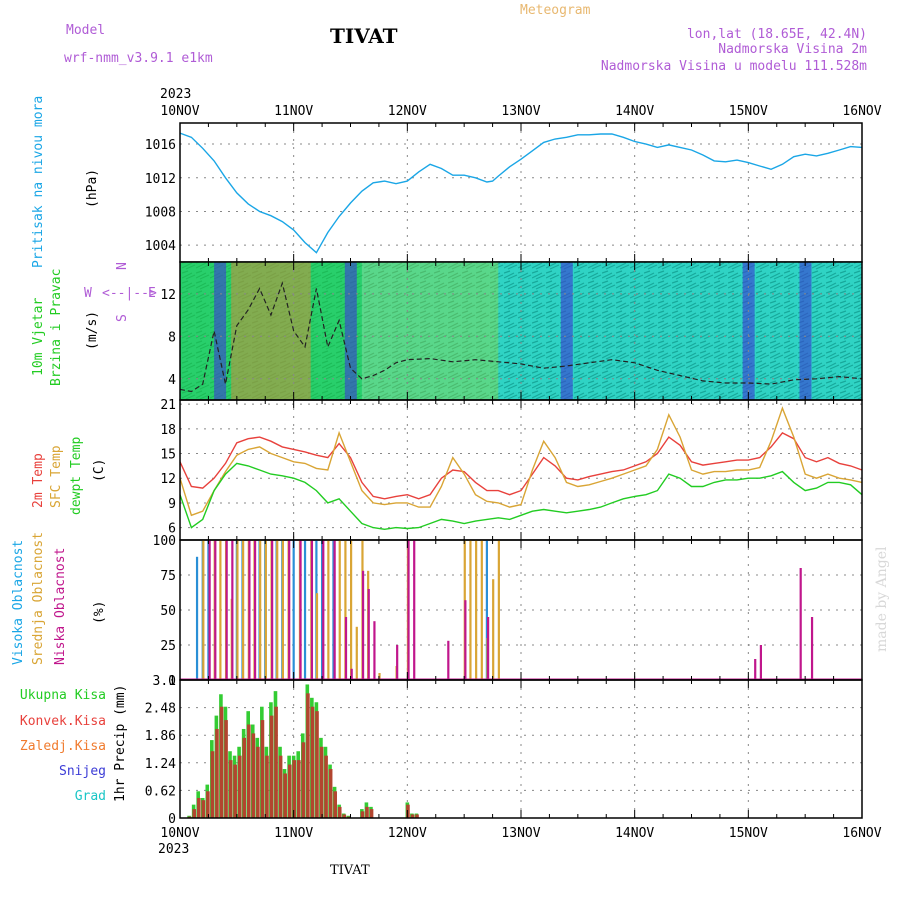 Image resolution: width=900 pixels, height=900 pixels. What do you see at coordinates (88, 293) in the screenshot?
I see `compass-west: W` at bounding box center [88, 293].